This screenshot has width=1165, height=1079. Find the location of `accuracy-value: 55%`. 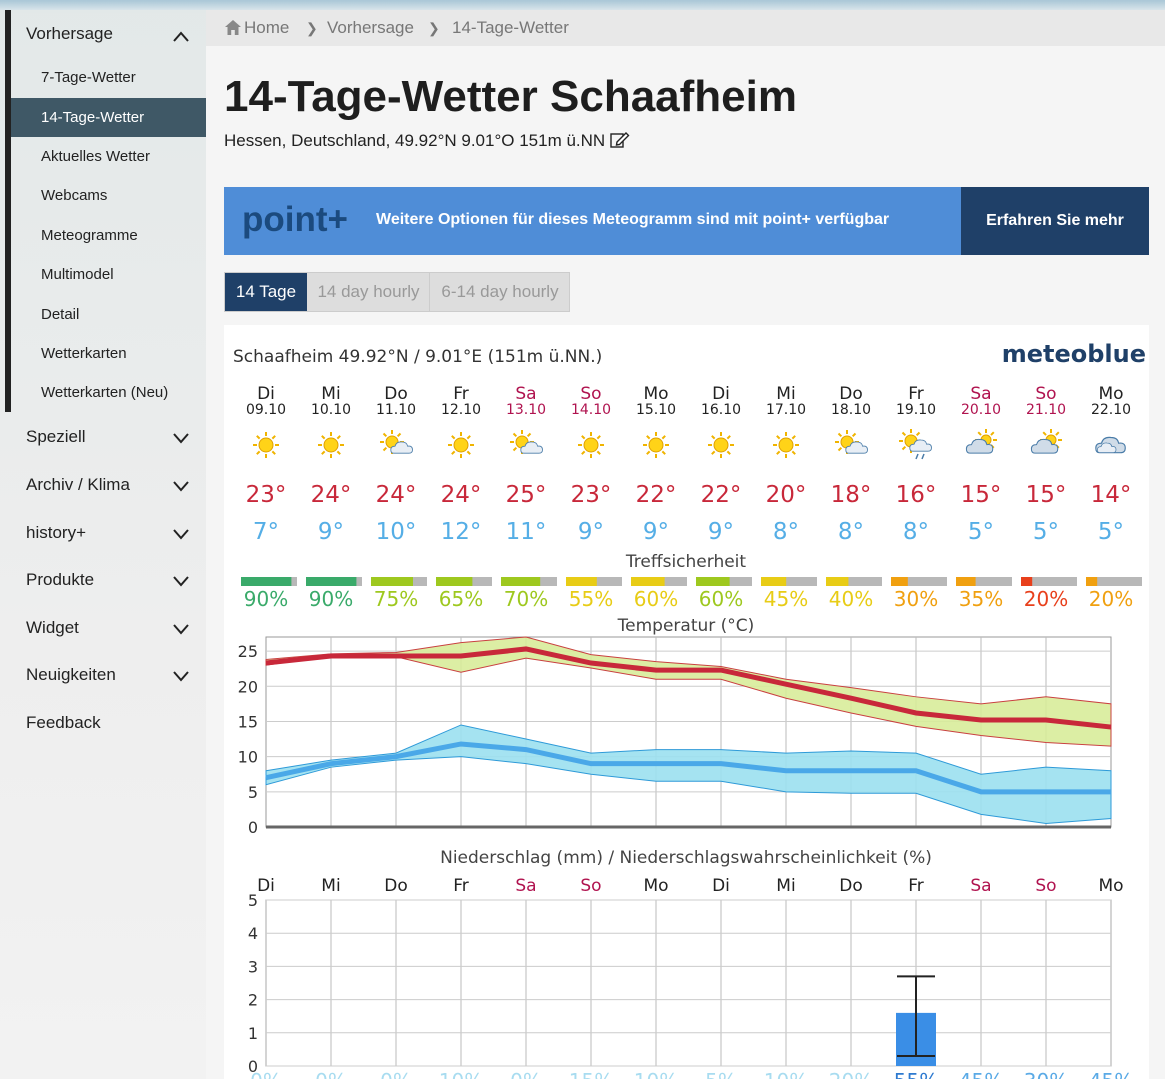

accuracy-value: 55% is located at coordinates (591, 599).